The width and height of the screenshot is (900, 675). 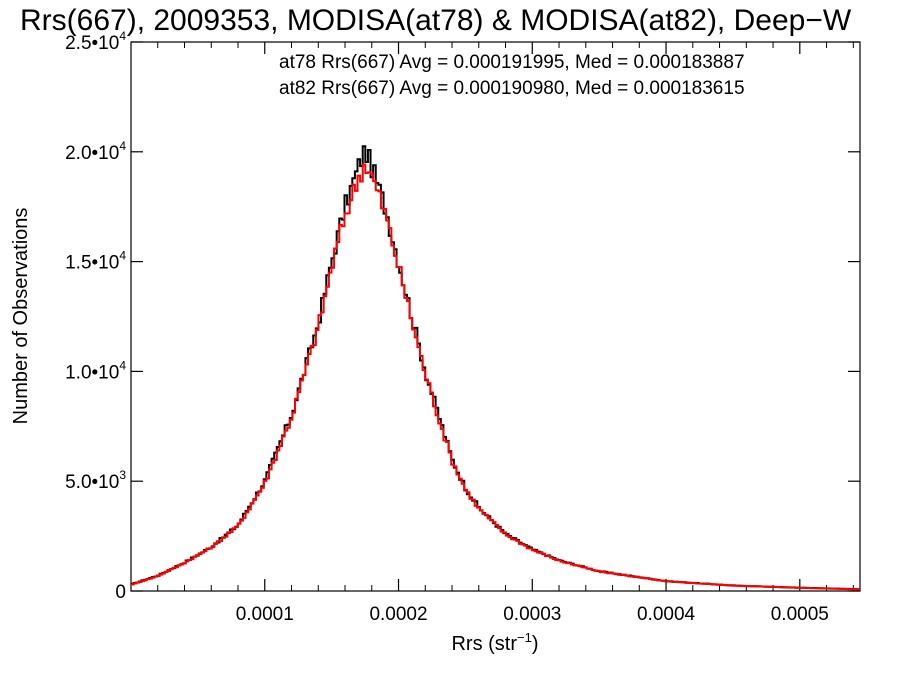 I want to click on x-axis-label-main: Rrs (str, so click(x=484, y=644).